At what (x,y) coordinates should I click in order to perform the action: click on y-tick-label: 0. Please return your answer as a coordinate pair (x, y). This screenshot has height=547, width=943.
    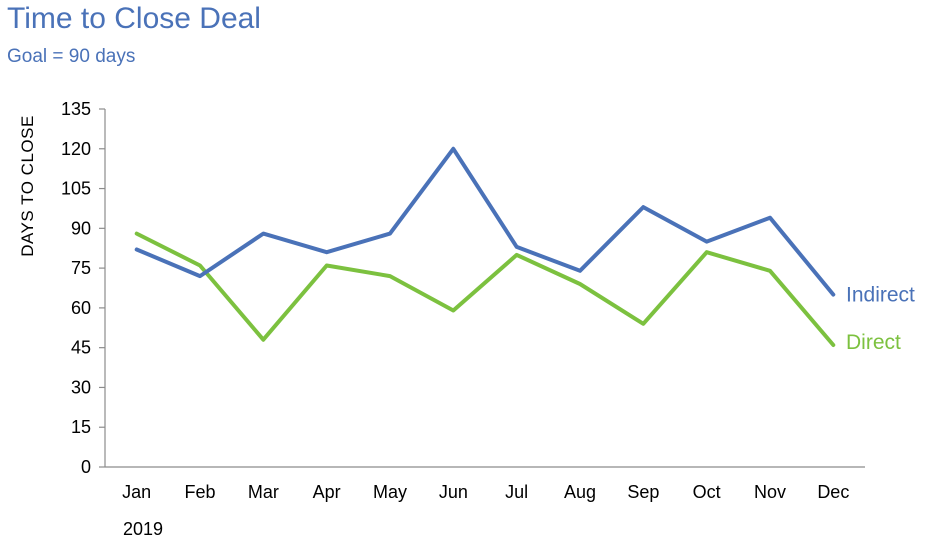
    Looking at the image, I should click on (86, 467).